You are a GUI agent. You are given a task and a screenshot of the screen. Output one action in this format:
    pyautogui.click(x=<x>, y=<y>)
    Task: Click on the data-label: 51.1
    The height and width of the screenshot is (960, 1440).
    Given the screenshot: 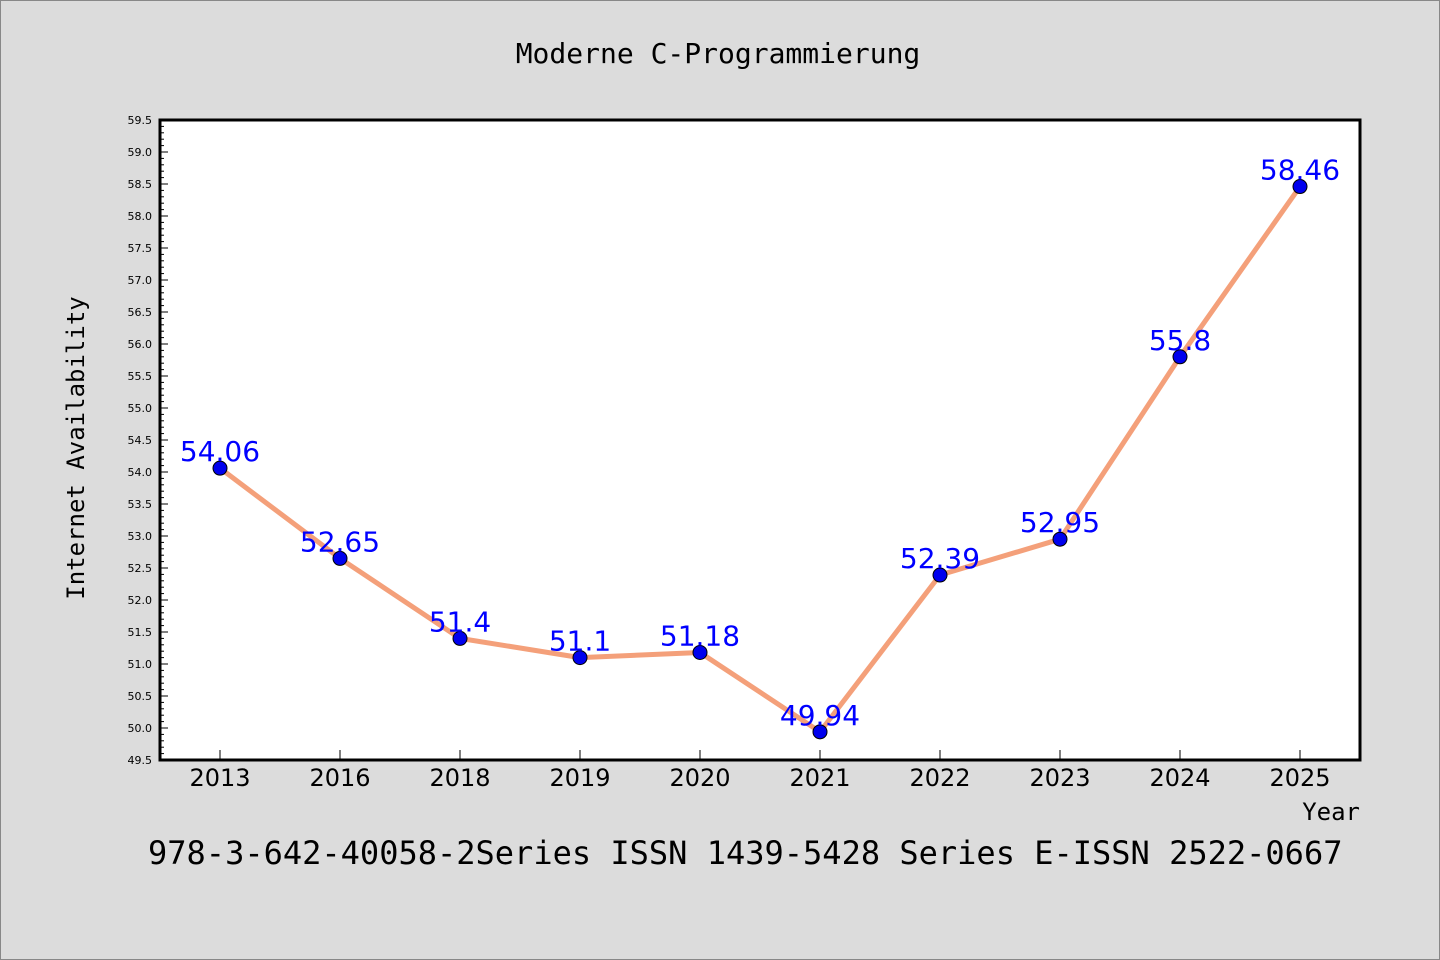 What is the action you would take?
    pyautogui.click(x=580, y=641)
    